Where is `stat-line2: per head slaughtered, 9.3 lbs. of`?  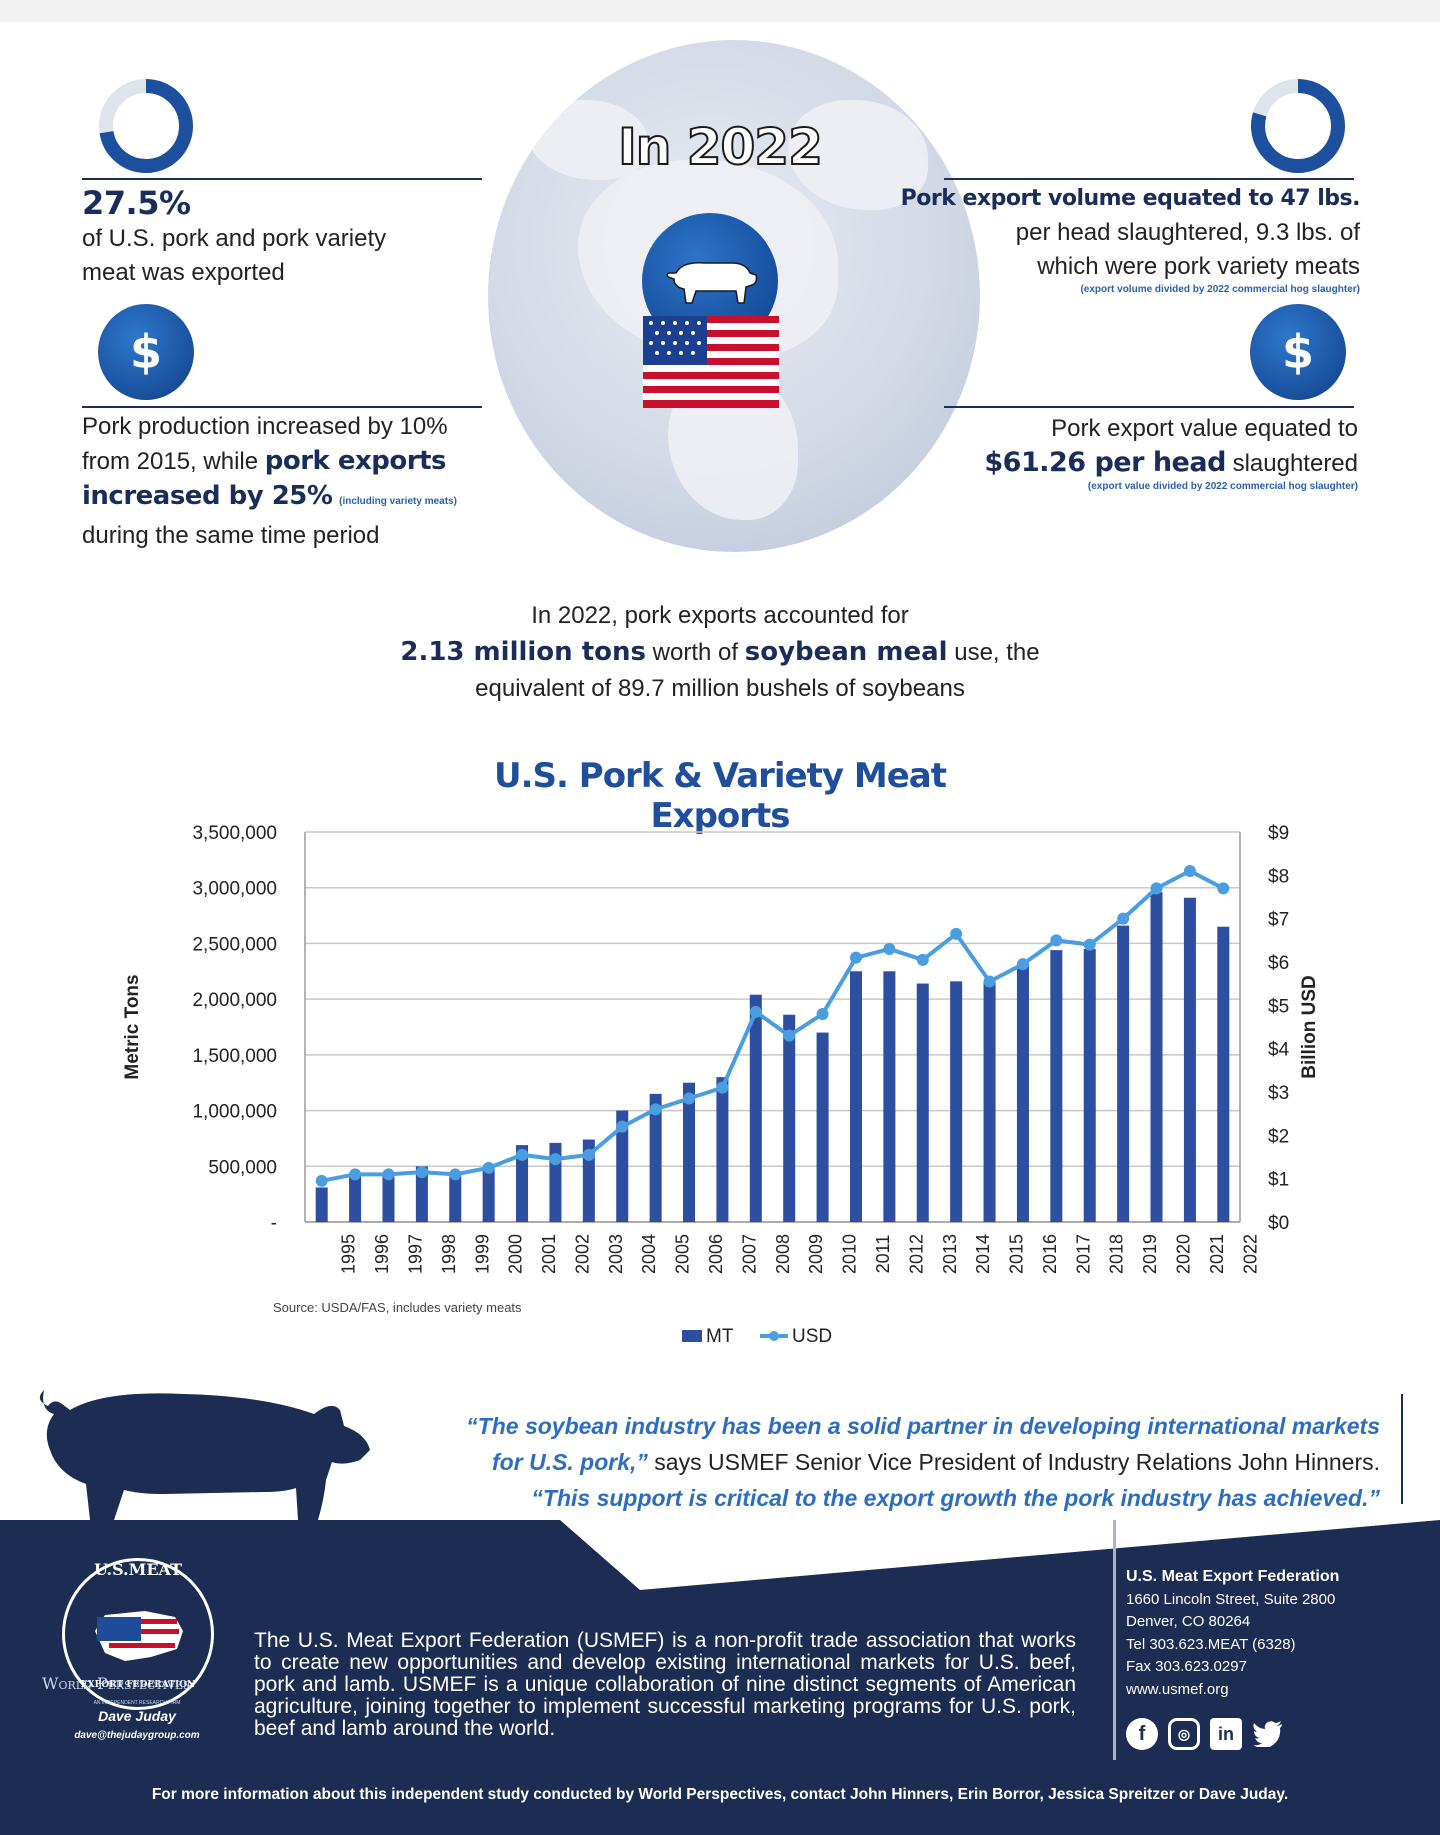 stat-line2: per head slaughtered, 9.3 lbs. of is located at coordinates (1187, 232).